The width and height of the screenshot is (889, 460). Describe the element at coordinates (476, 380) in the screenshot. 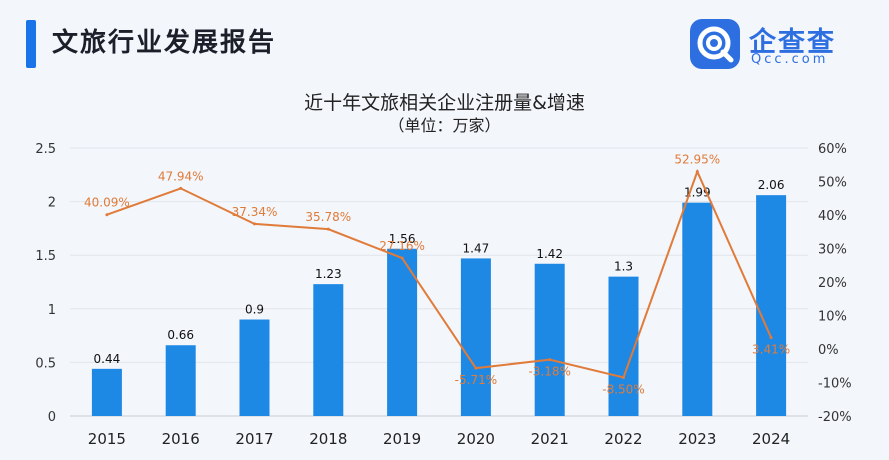

I see `growth-data-label: -5.71%` at that location.